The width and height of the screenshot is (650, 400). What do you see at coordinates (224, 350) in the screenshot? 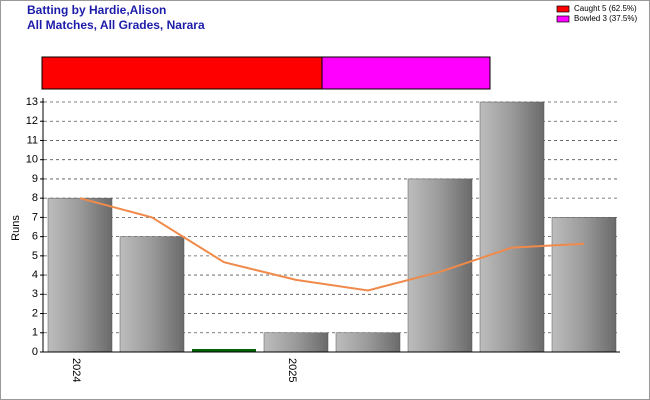
I see `zero-marker` at bounding box center [224, 350].